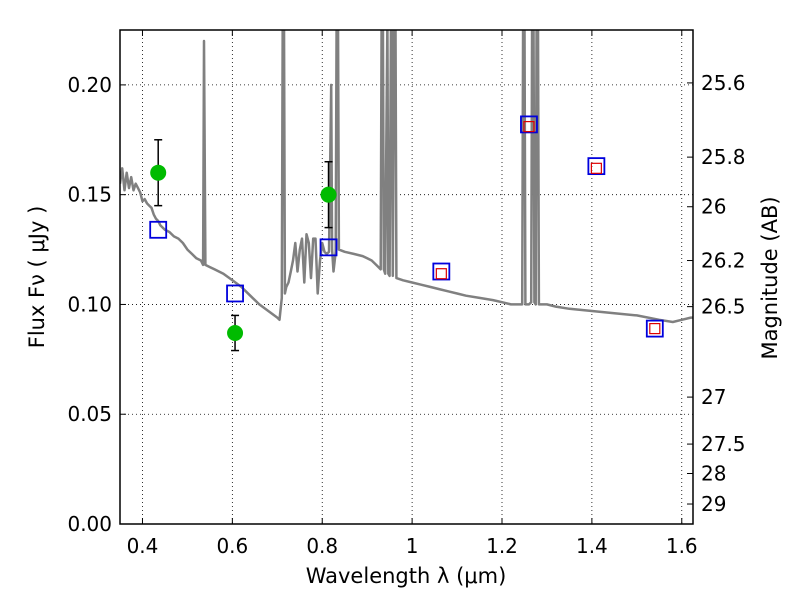 This screenshot has width=800, height=600. I want to click on y-tick-label: 0.20, so click(89, 85).